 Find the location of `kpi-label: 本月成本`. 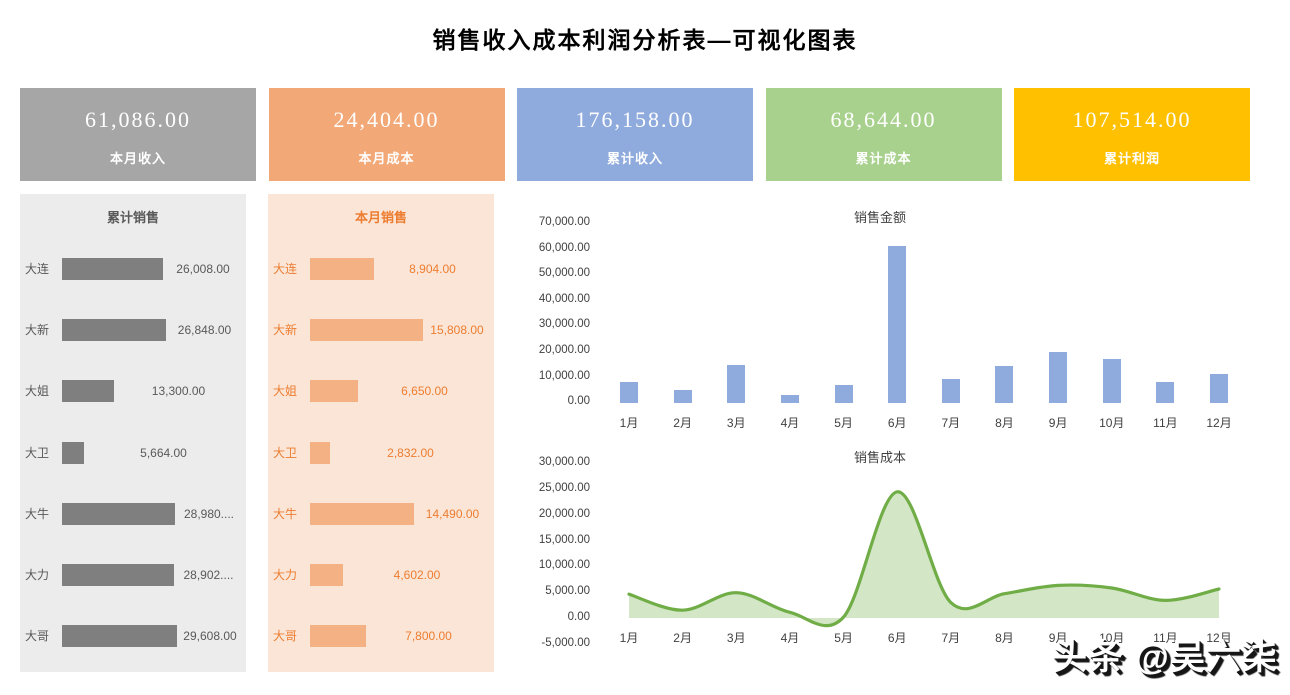

kpi-label: 本月成本 is located at coordinates (386, 158).